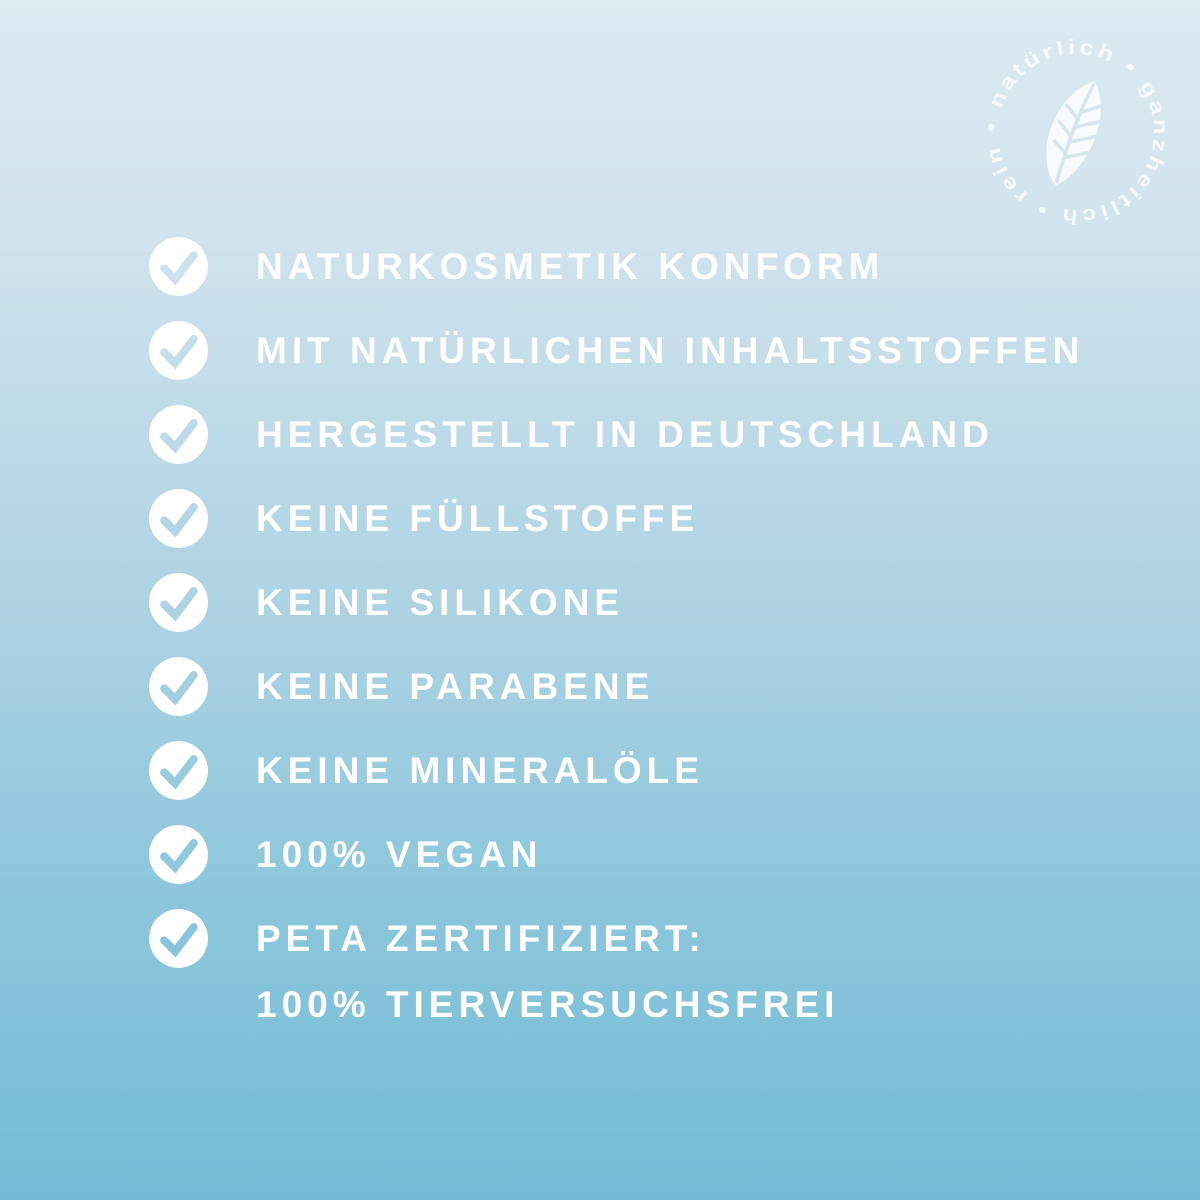 The width and height of the screenshot is (1200, 1200). I want to click on checklist-item: HERGESTELLT IN DEUTSCHLAND, so click(616, 434).